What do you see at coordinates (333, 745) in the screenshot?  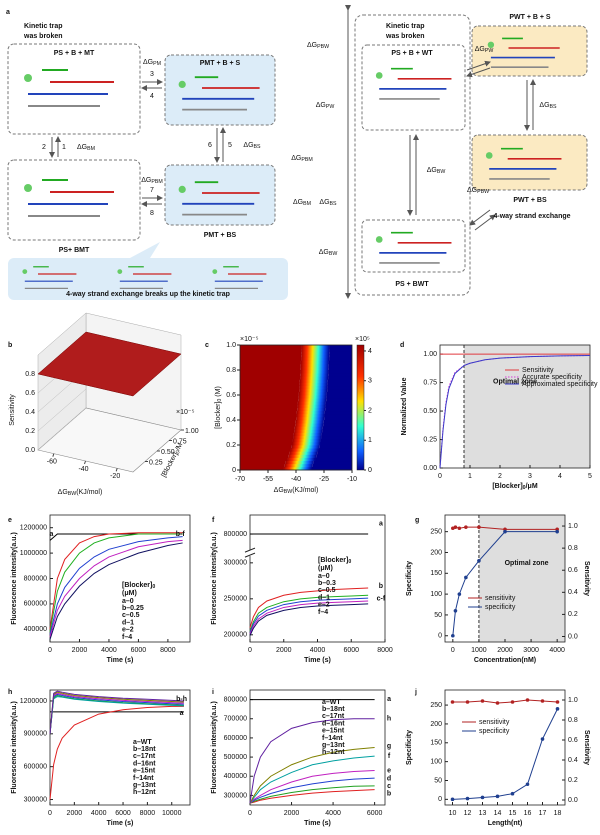 I see `legend-label: g–13nt` at bounding box center [333, 745].